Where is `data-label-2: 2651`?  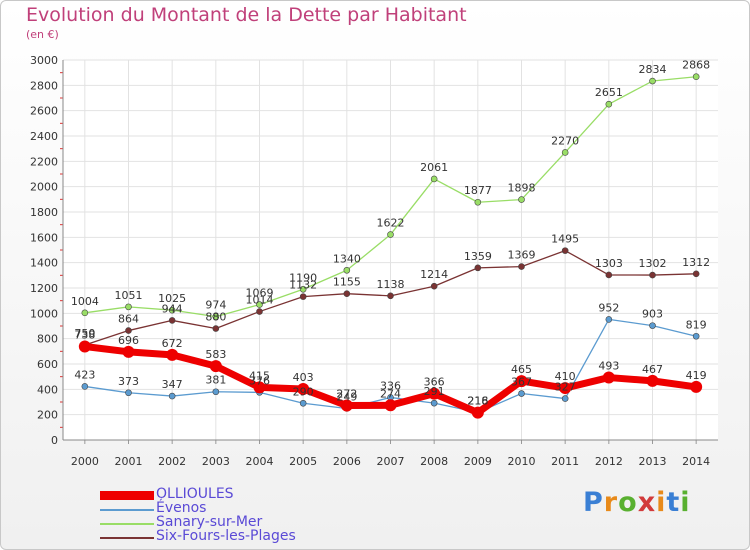
data-label-2: 2651 is located at coordinates (609, 92).